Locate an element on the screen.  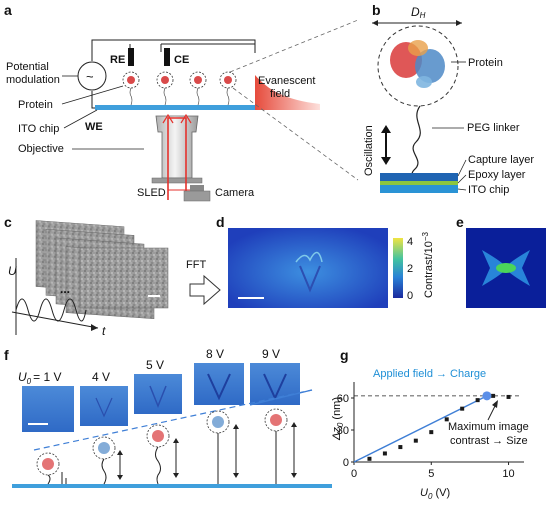
x-tick-label: 10 is located at coordinates (508, 474).